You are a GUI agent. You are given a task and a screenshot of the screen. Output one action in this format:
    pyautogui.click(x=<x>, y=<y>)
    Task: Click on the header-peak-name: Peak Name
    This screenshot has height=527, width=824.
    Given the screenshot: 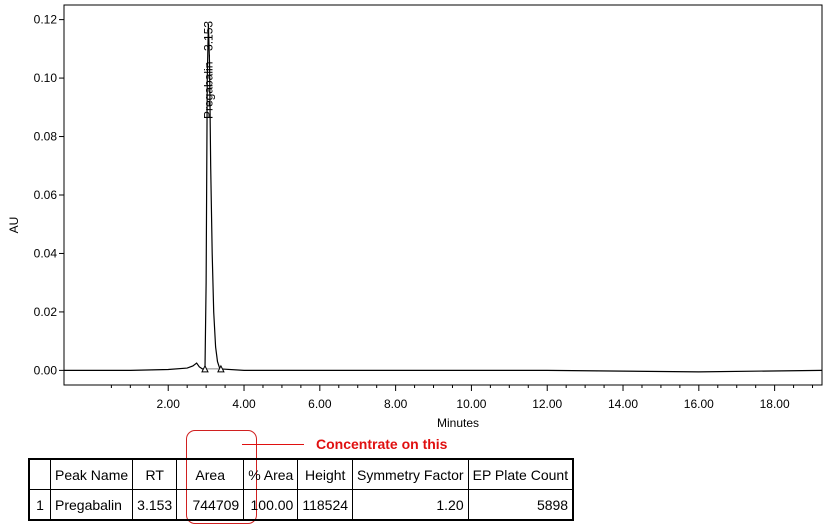 What is the action you would take?
    pyautogui.click(x=91, y=474)
    